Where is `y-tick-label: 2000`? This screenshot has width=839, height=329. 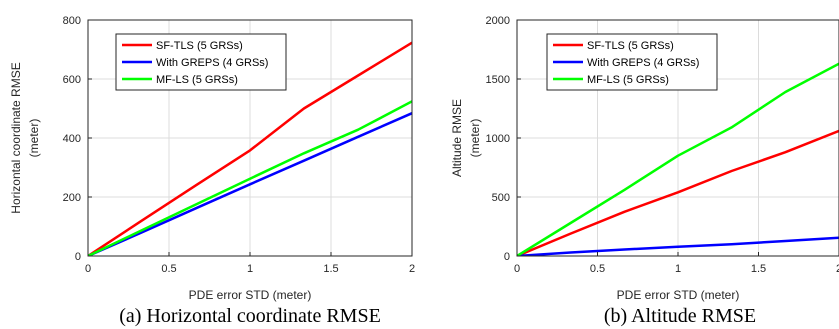
y-tick-label: 2000 is located at coordinates (498, 21).